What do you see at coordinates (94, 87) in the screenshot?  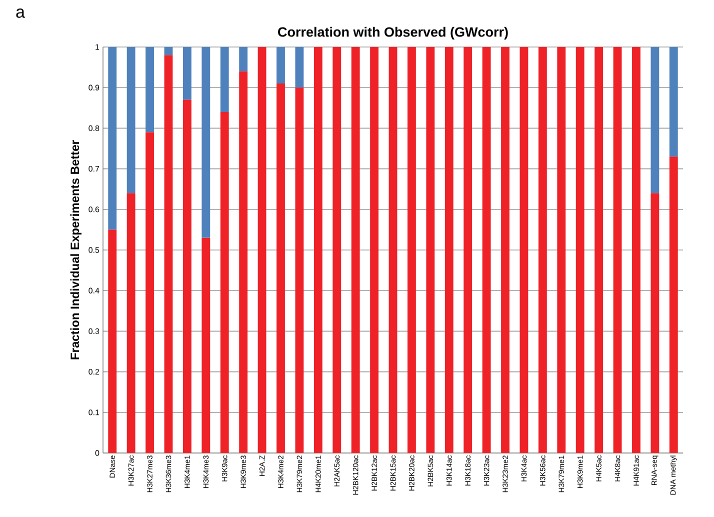 I see `y-tick-label: 0.9` at bounding box center [94, 87].